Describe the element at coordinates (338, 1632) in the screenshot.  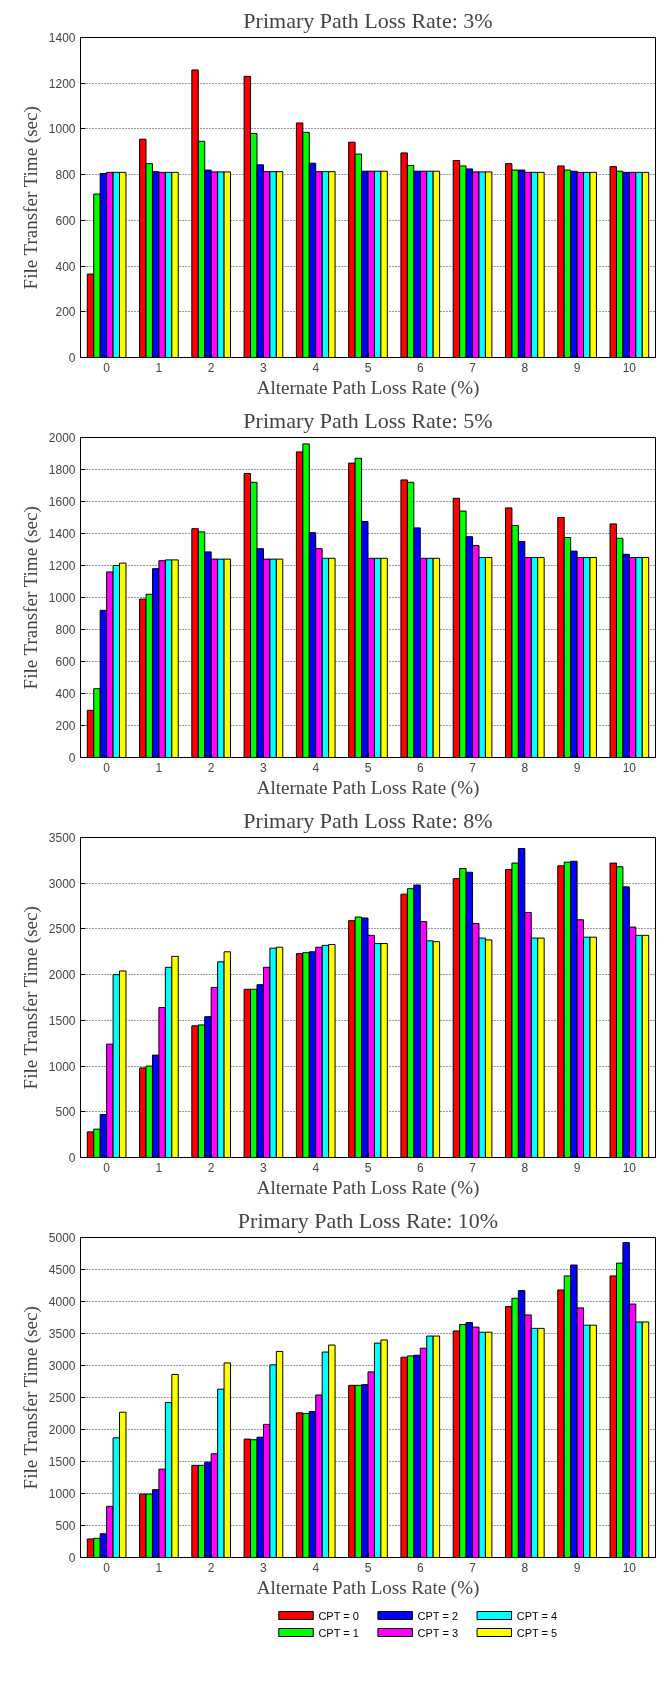
I see `legend-label: CPT = 1` at that location.